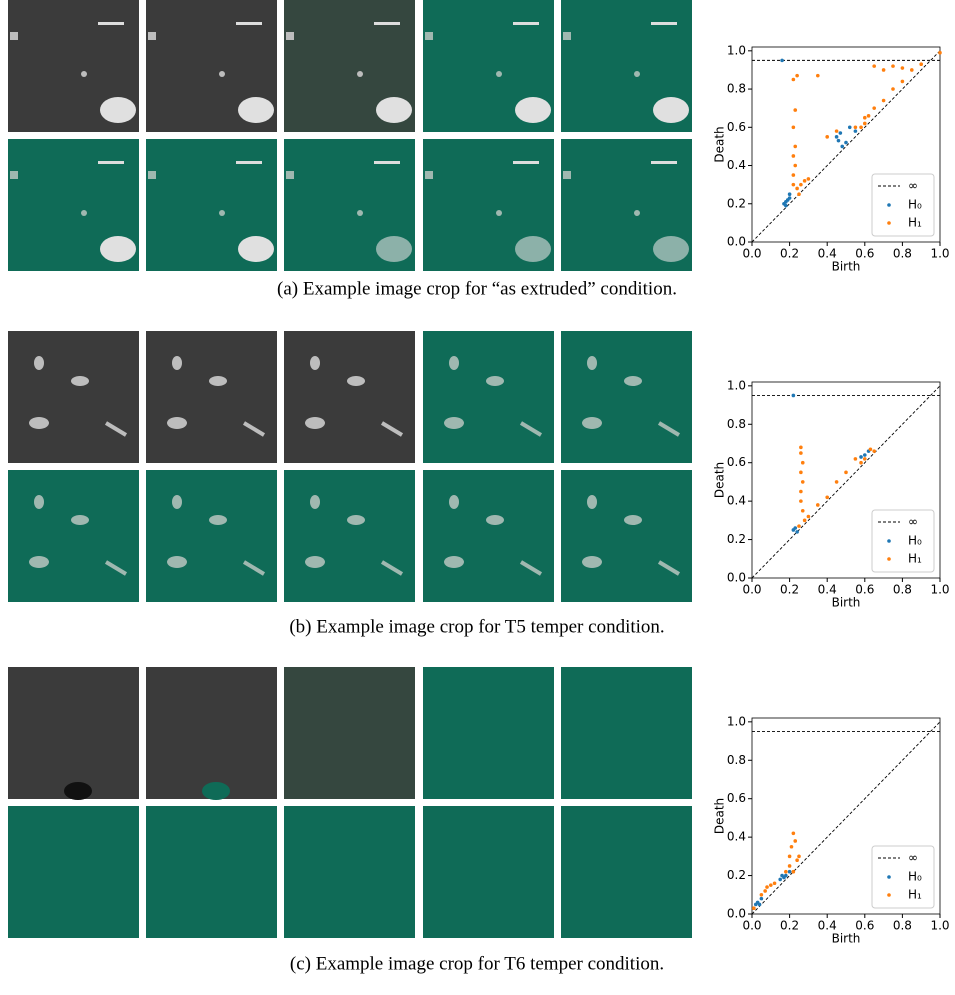  What do you see at coordinates (903, 205) in the screenshot?
I see `legend-box` at bounding box center [903, 205].